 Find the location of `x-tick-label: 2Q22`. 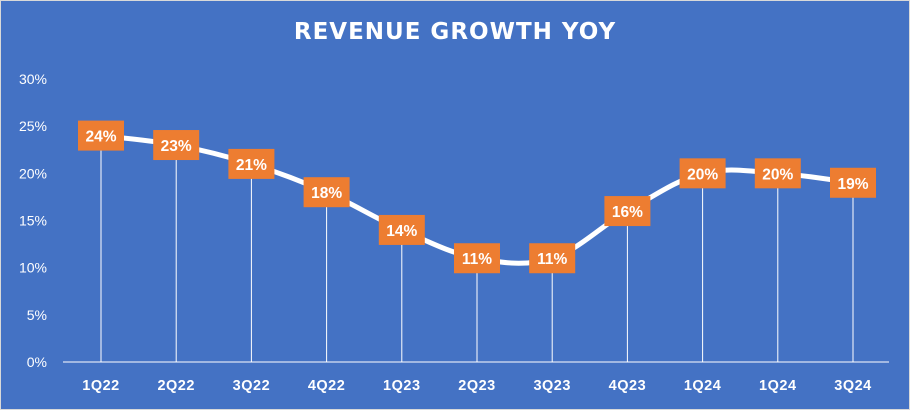

x-tick-label: 2Q22 is located at coordinates (175, 386).